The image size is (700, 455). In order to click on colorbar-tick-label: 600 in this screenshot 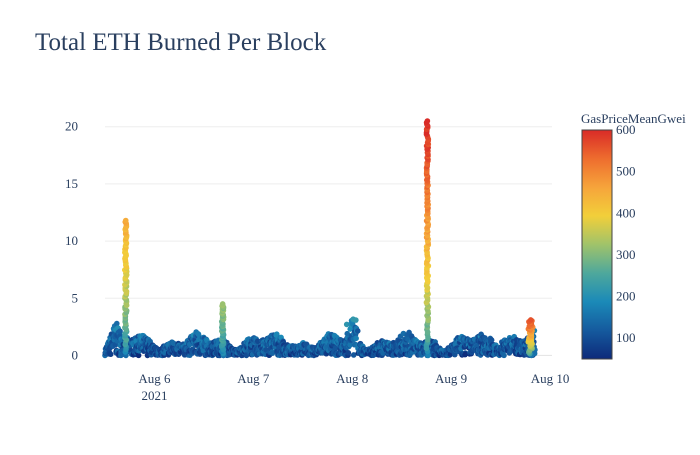, I will do `click(626, 129)`.